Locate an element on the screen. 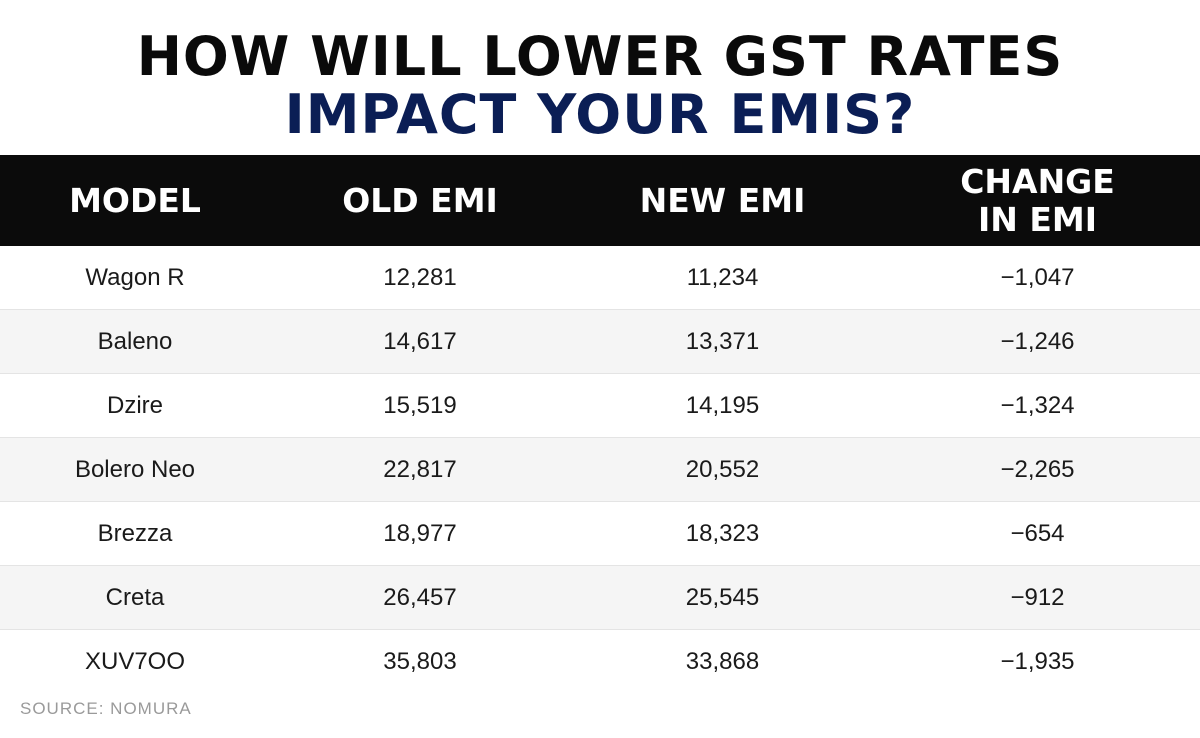 The height and width of the screenshot is (738, 1200). table-row: Brezza 18,977 18,323 −654 is located at coordinates (600, 533).